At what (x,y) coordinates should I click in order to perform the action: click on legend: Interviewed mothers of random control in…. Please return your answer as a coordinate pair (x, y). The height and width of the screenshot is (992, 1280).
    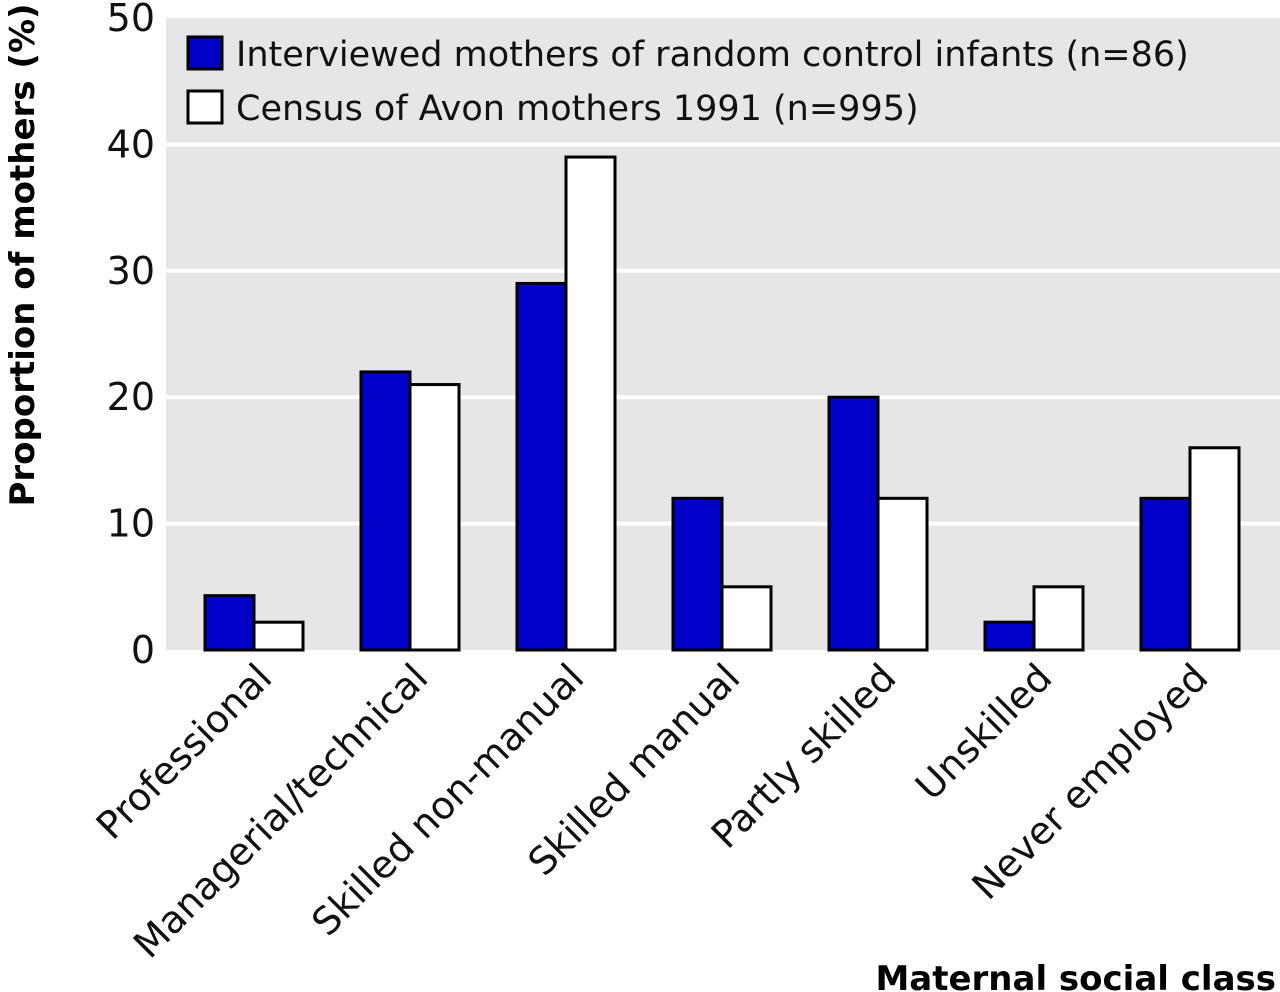
    Looking at the image, I should click on (687, 82).